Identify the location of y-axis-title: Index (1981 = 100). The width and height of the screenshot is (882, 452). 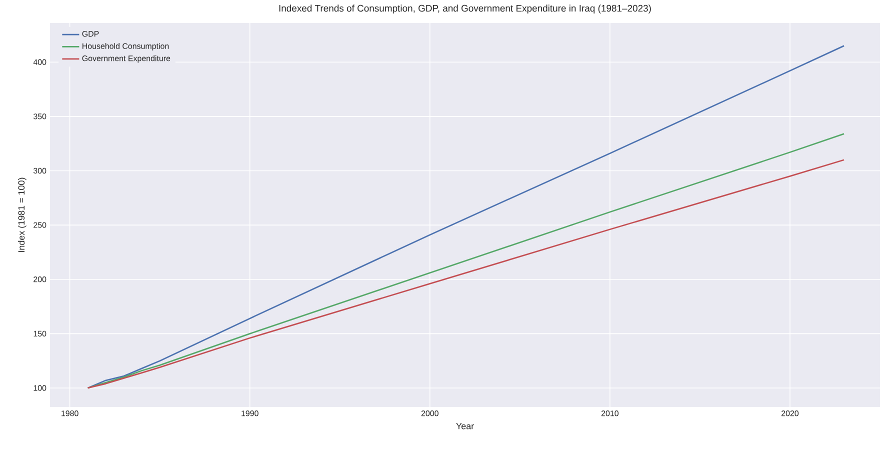
(22, 215).